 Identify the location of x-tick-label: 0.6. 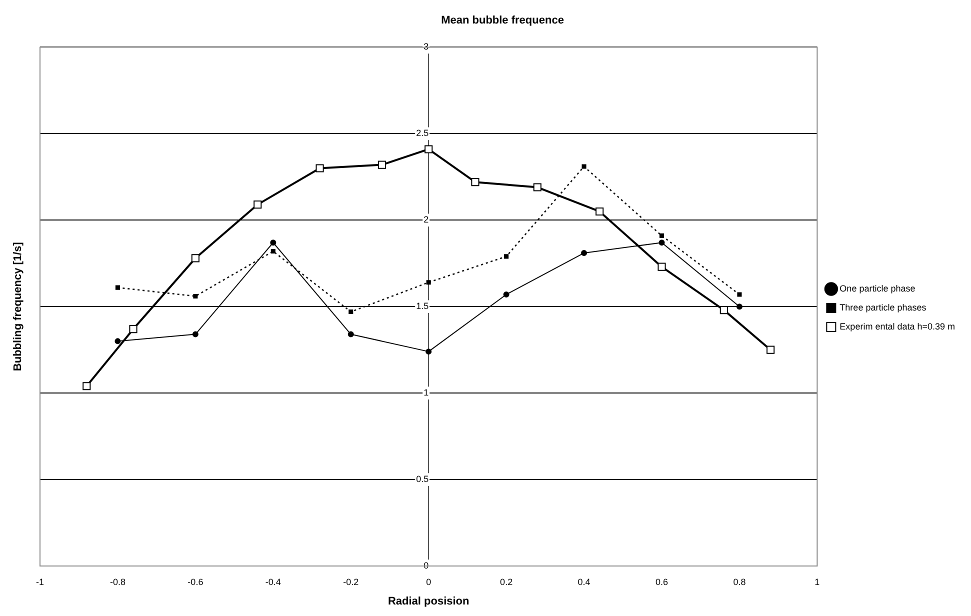
(661, 581).